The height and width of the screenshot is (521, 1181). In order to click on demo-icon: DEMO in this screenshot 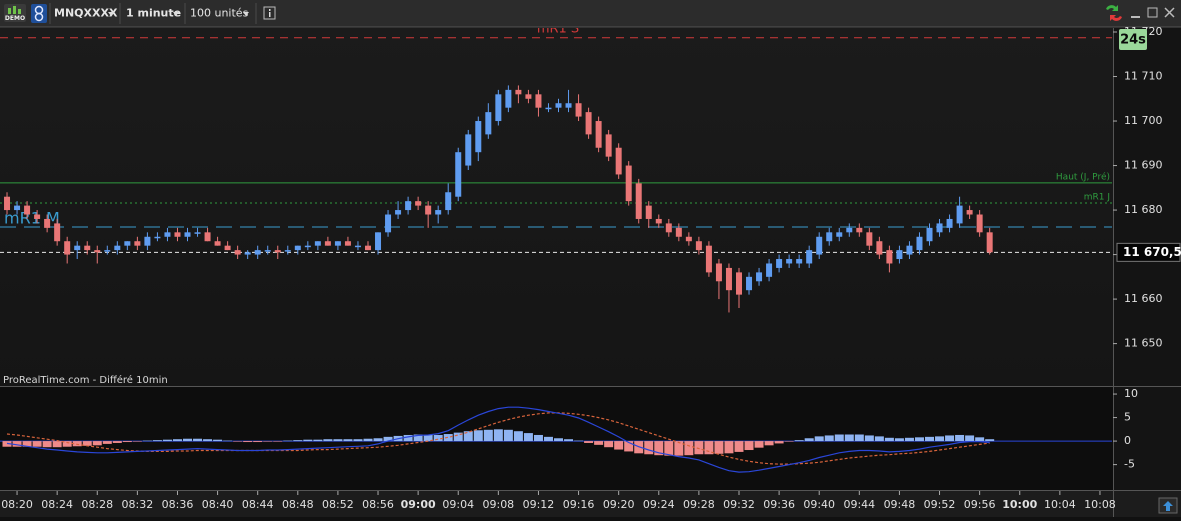, I will do `click(15, 13)`.